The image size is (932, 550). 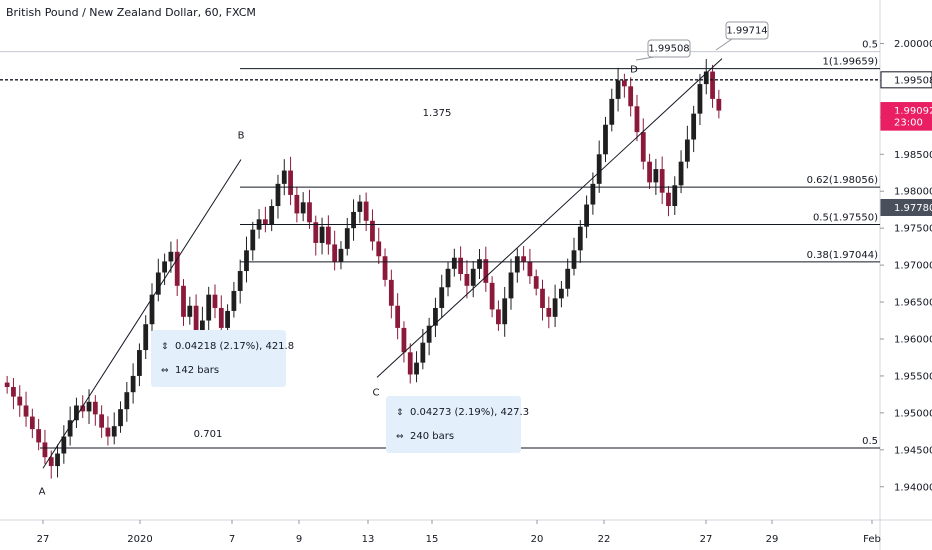 I want to click on measure-box-2: ⇕ 0.04273 (2.19%), 427.3 ⇔ 240 bars, so click(x=457, y=424).